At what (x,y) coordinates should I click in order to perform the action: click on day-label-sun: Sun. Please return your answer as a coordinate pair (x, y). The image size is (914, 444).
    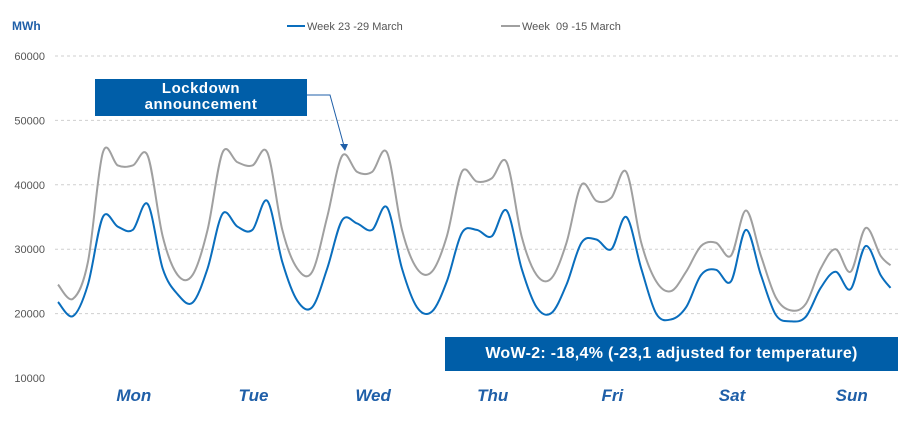
    Looking at the image, I should click on (852, 395).